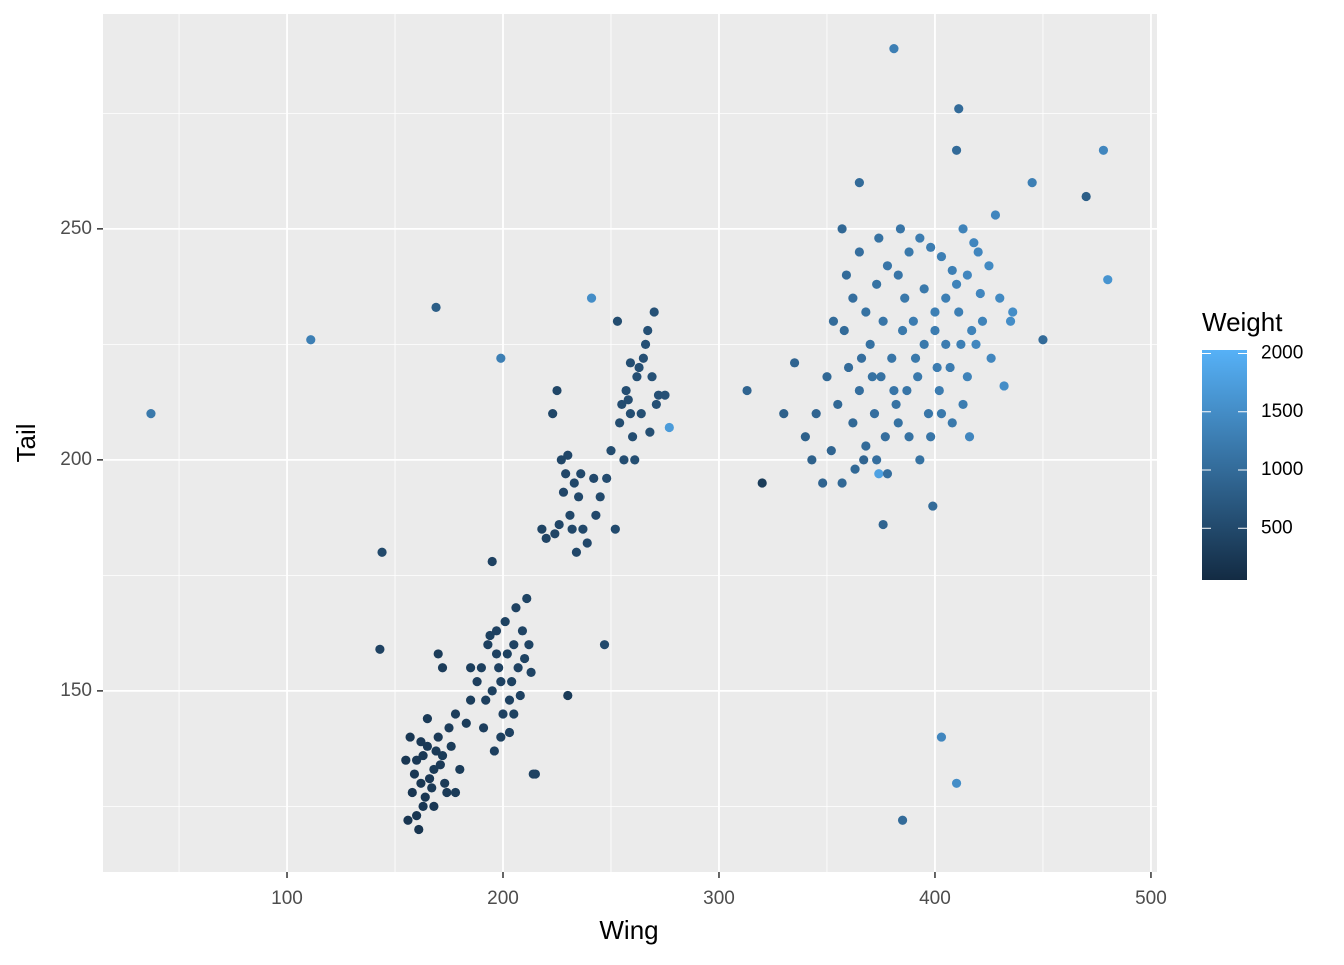 This screenshot has width=1344, height=965. Describe the element at coordinates (935, 898) in the screenshot. I see `x-tick-label: 400` at that location.